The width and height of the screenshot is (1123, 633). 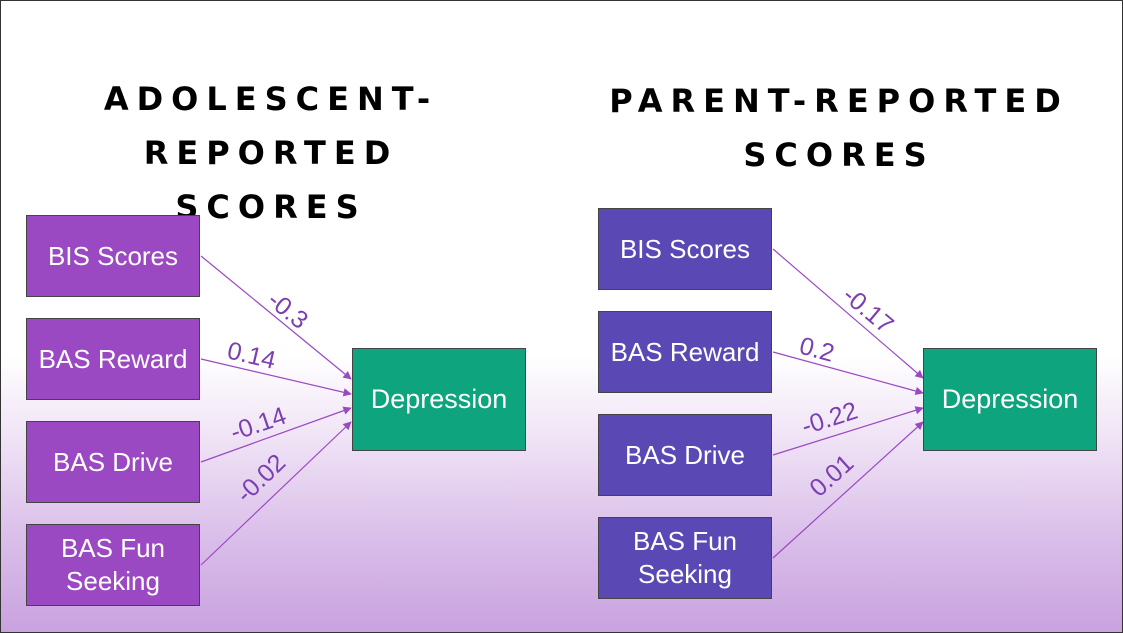 I want to click on arrow-parent-reward, so click(x=848, y=373).